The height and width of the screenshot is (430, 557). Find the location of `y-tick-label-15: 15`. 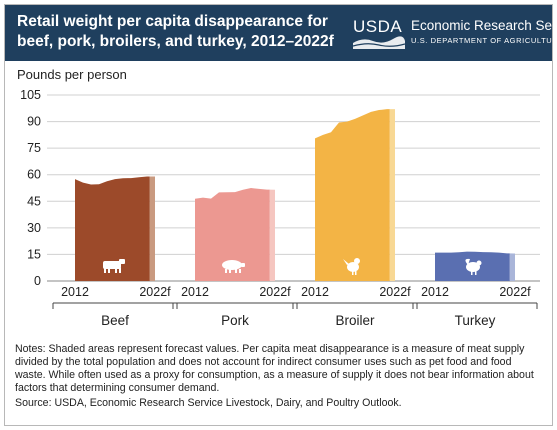

y-tick-label-15: 15 is located at coordinates (34, 254).